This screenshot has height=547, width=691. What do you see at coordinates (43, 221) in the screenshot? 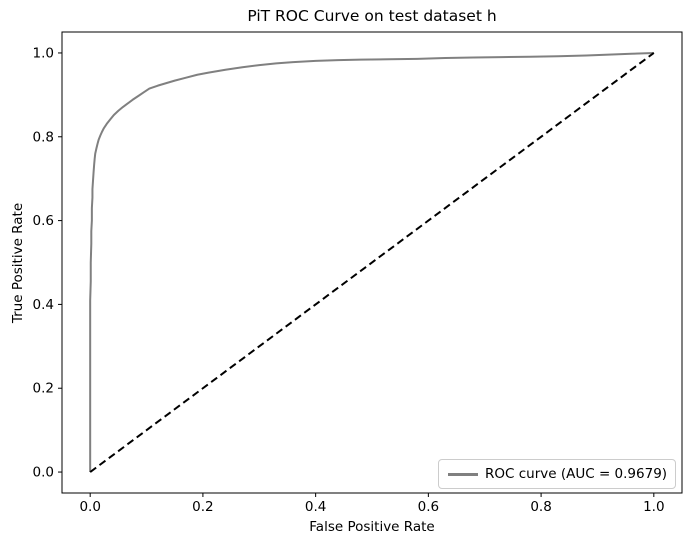
I see `y-tick-label: 0.6` at bounding box center [43, 221].